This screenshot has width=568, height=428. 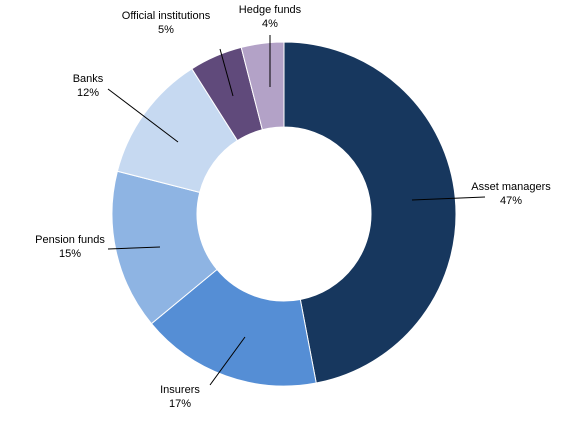 I want to click on leader-line-insurers, so click(x=227, y=361).